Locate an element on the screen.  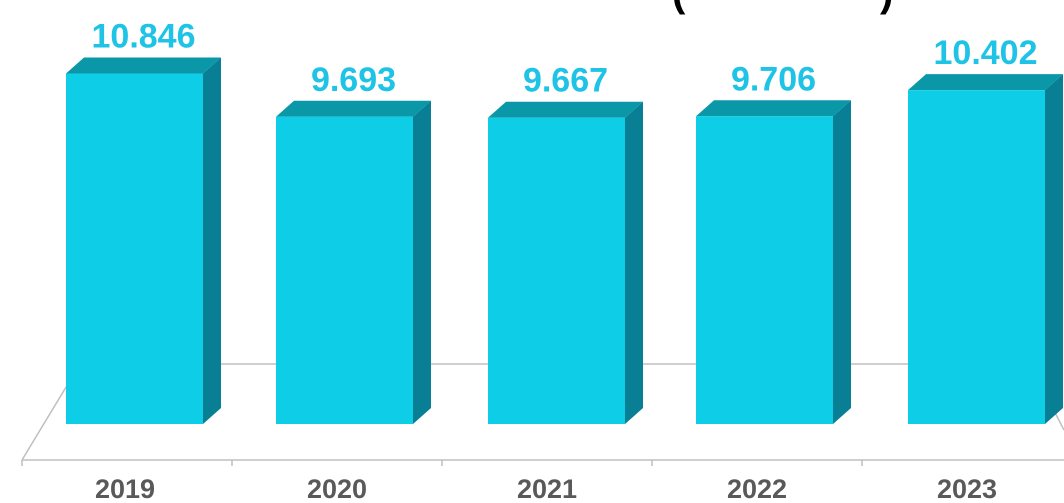
bar-2023 is located at coordinates (976, 257).